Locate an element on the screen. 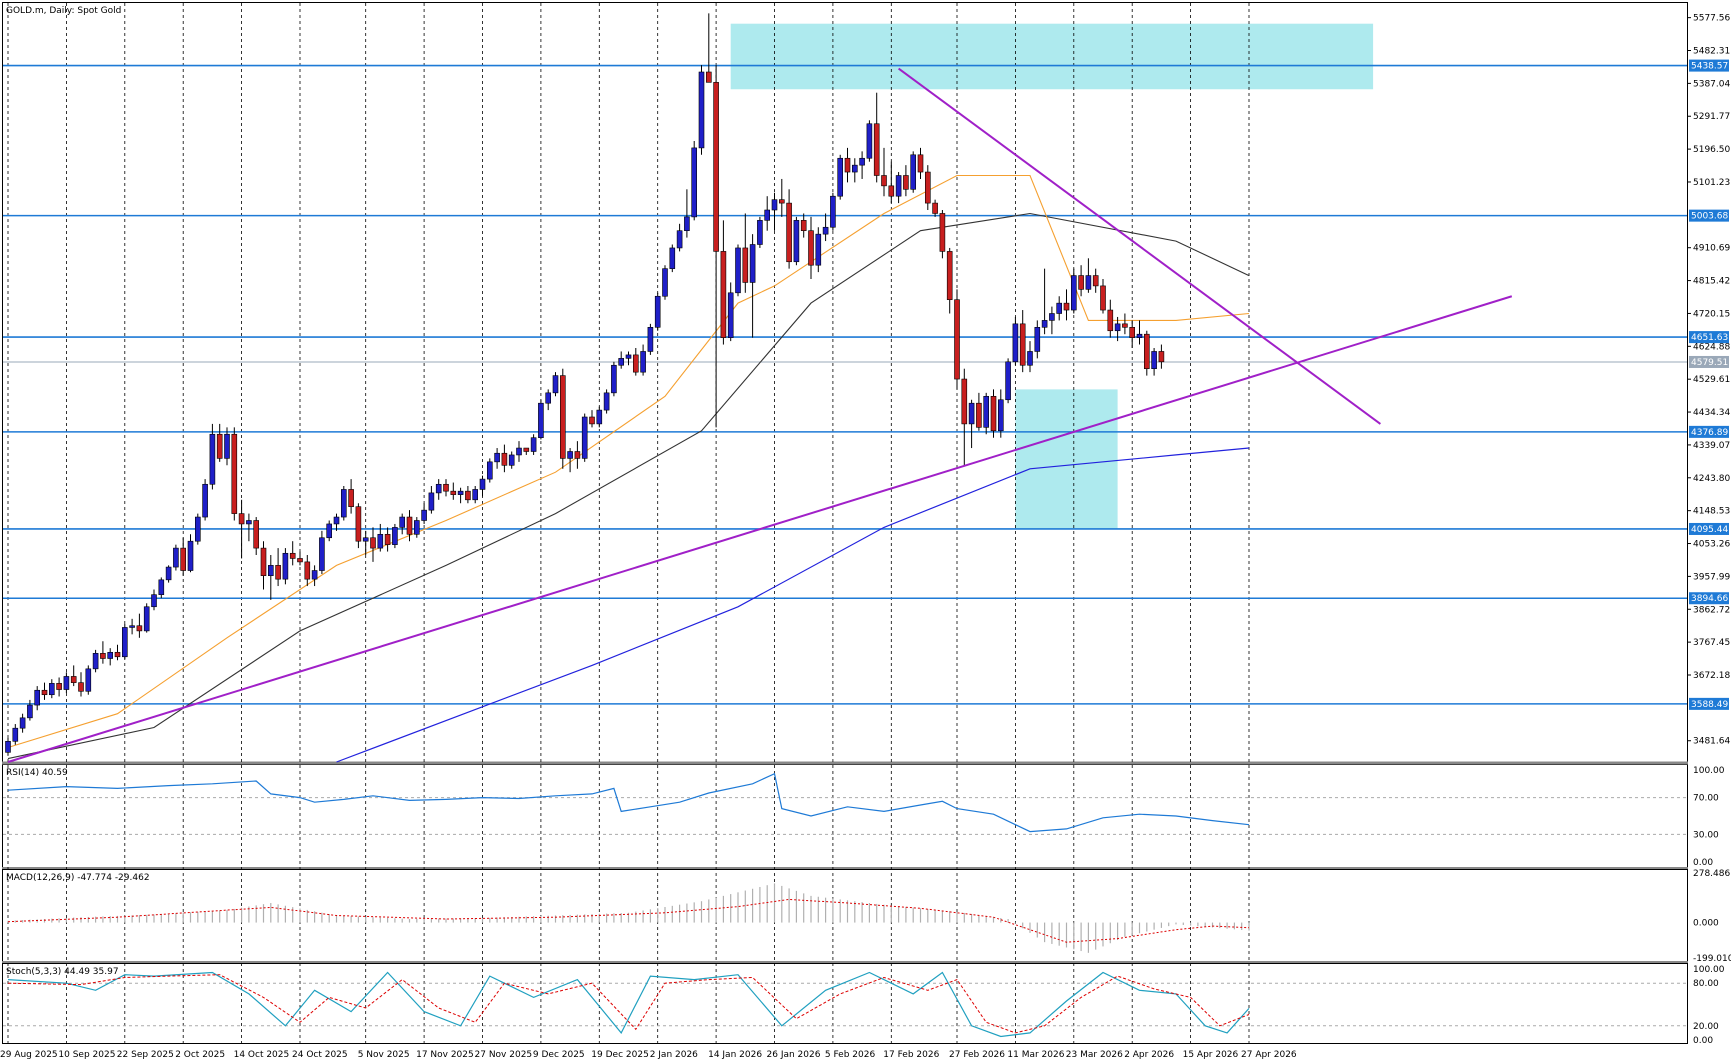 This screenshot has height=1061, width=1731. date-label: 17 Nov 2025 is located at coordinates (445, 1055).